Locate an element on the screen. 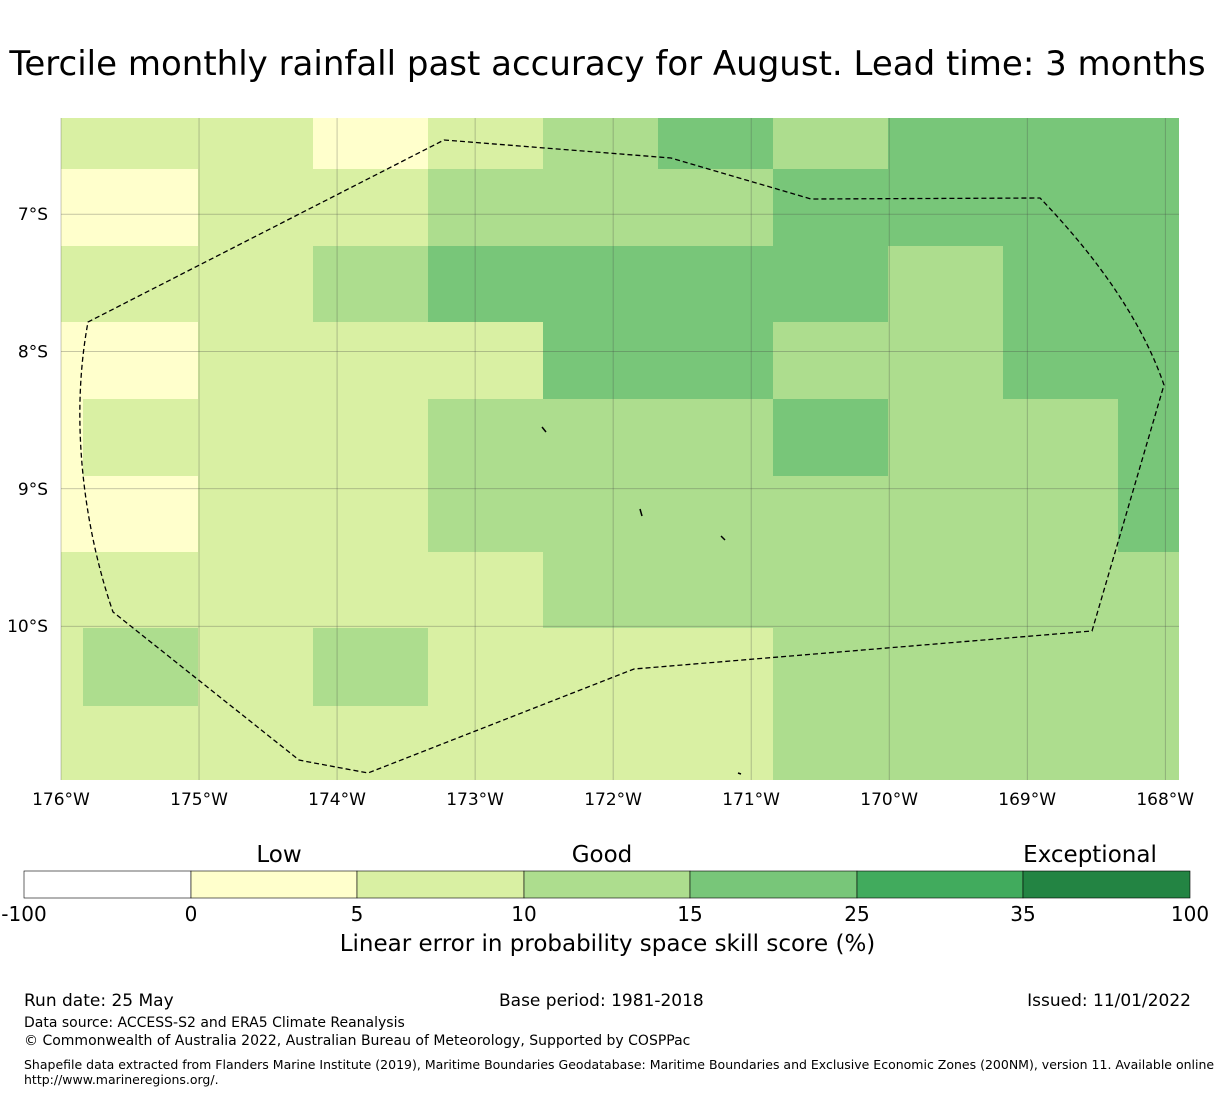 This screenshot has width=1215, height=1095. issued-date: Issued: 11/01/2022 is located at coordinates (1109, 1001).